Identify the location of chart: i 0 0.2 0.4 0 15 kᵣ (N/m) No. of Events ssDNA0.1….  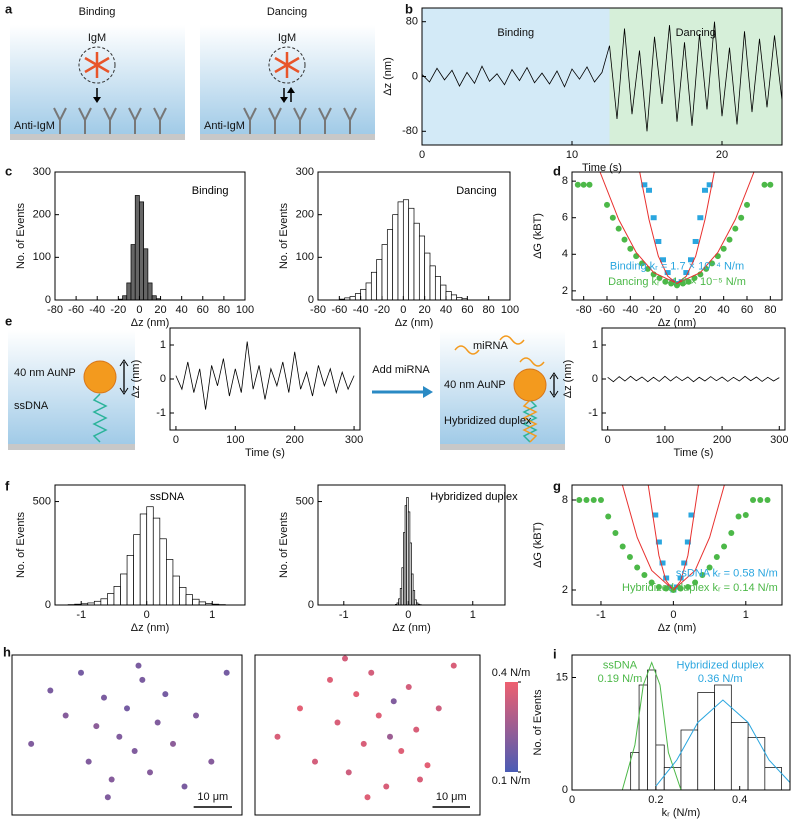
(661, 732).